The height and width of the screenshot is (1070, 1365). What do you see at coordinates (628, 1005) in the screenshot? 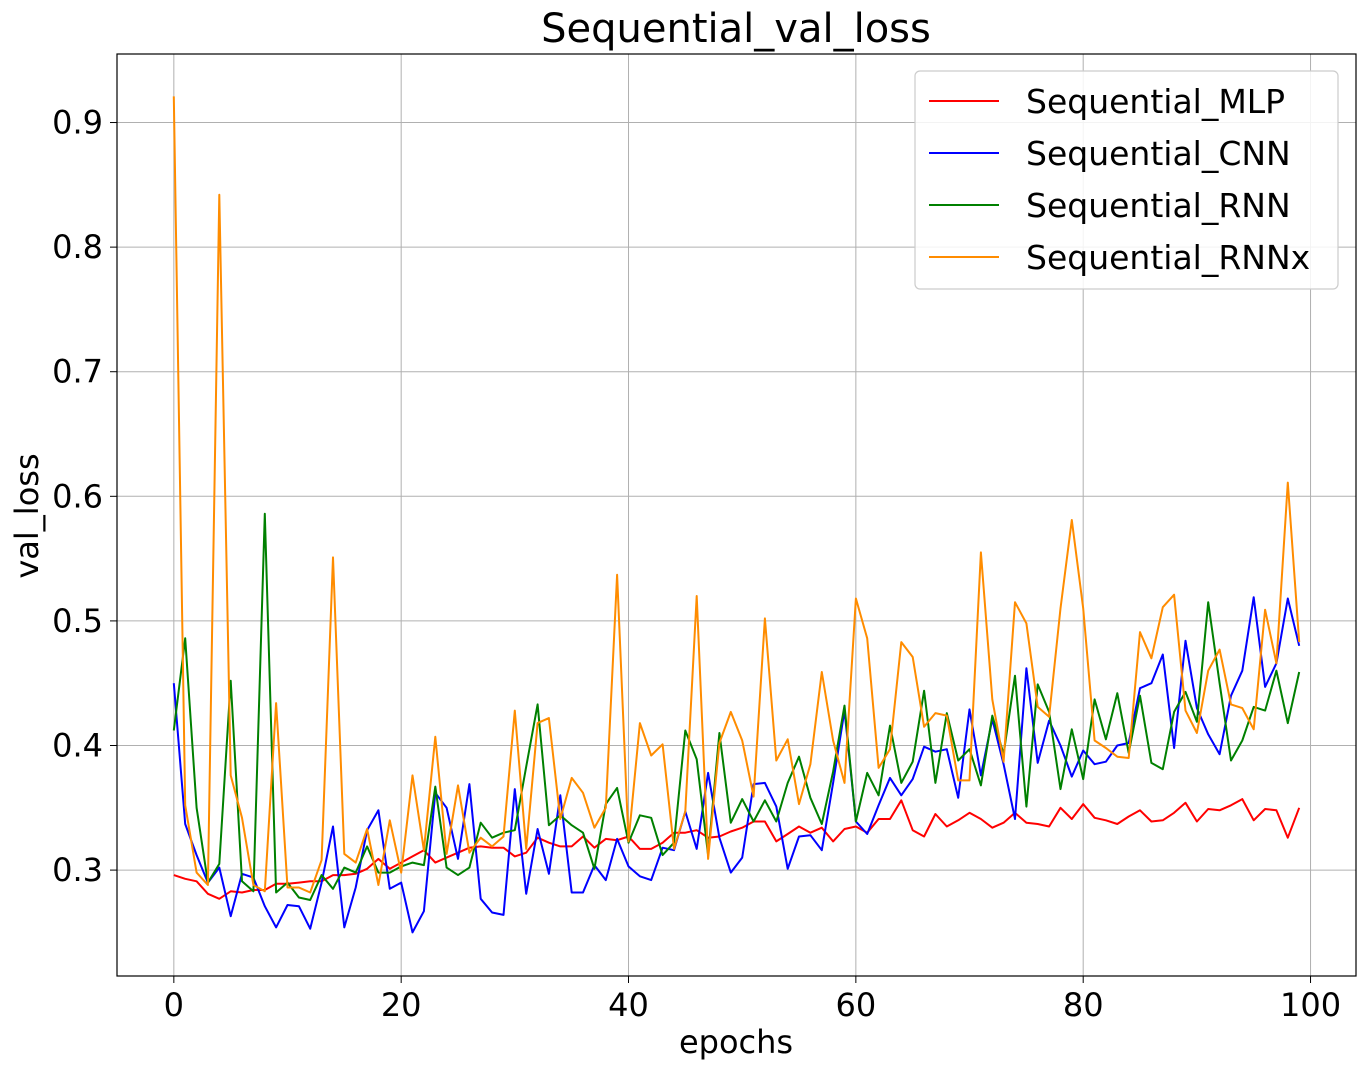
I see `x-tick-label: 40` at bounding box center [628, 1005].